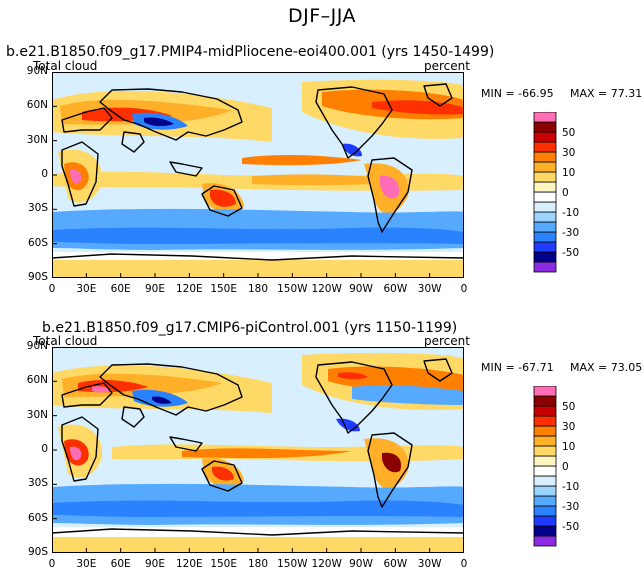  I want to click on panel-2-max: MAX = 73.05, so click(606, 367).